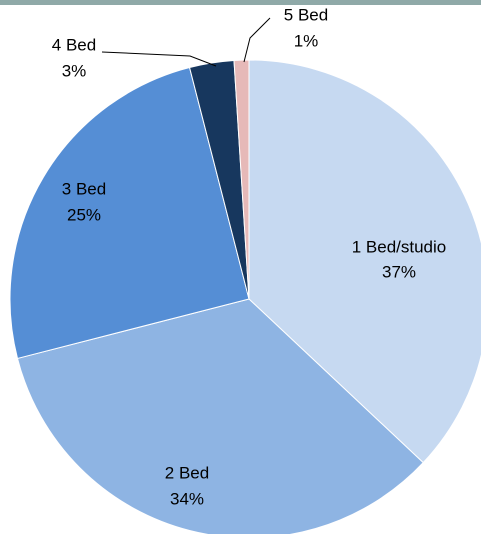 Image resolution: width=481 pixels, height=534 pixels. Describe the element at coordinates (187, 472) in the screenshot. I see `slice-label: 2 Bed` at that location.